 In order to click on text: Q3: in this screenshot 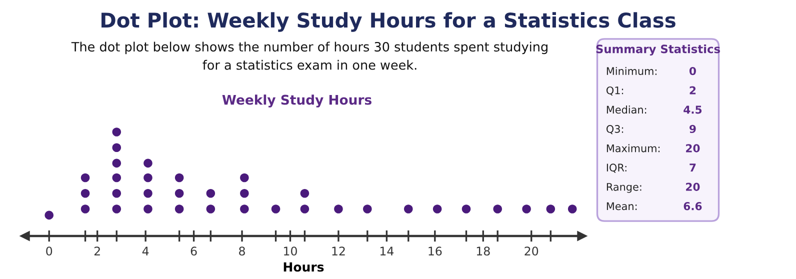, I will do `click(615, 129)`.